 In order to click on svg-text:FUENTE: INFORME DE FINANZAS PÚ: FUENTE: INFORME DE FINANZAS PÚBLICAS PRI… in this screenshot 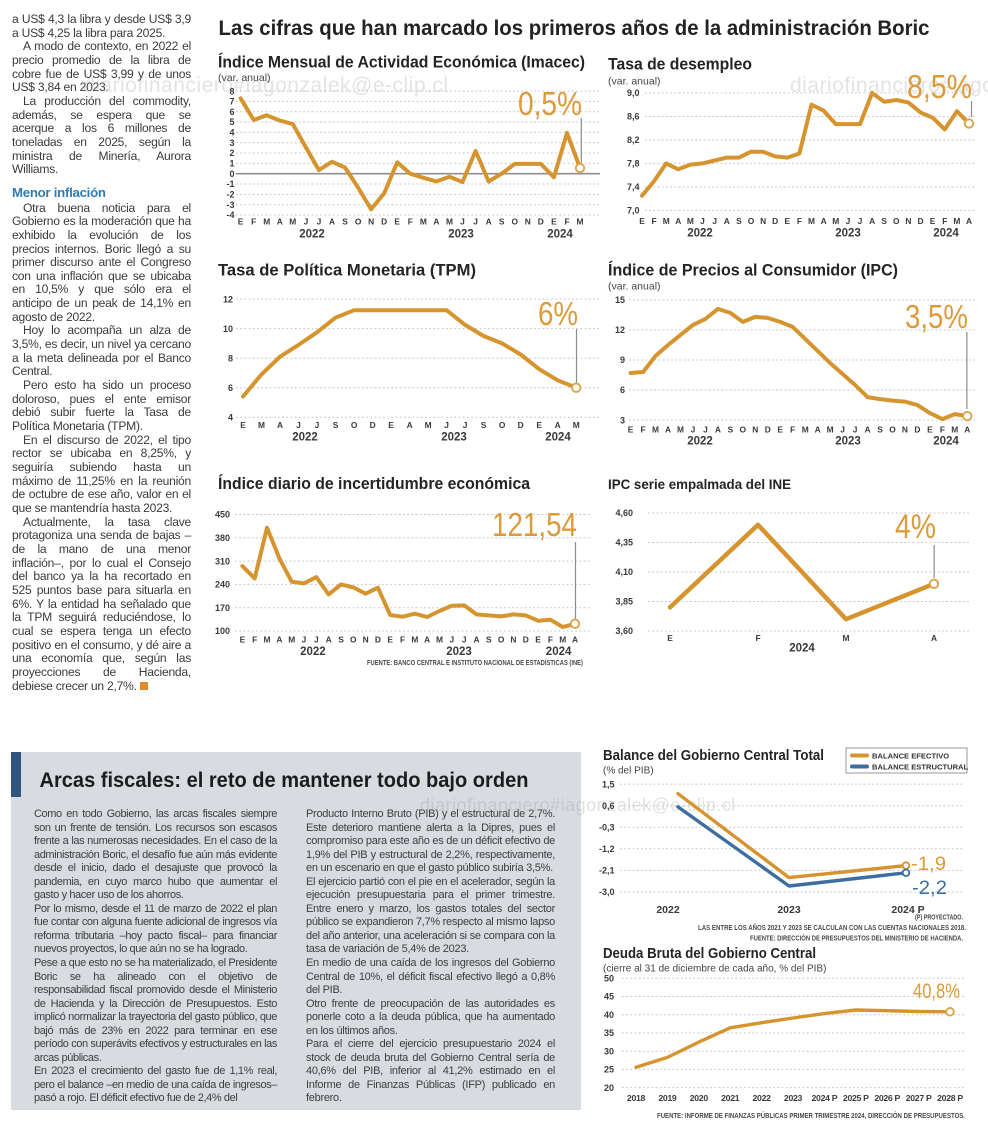, I will do `click(811, 1115)`.